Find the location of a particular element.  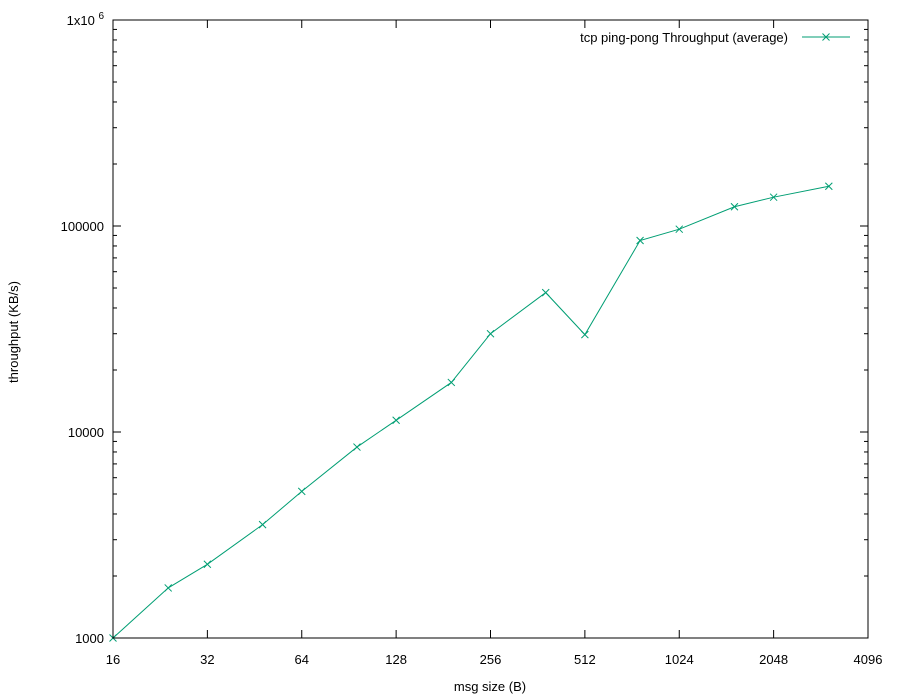

x-tick-label: 512 is located at coordinates (585, 659).